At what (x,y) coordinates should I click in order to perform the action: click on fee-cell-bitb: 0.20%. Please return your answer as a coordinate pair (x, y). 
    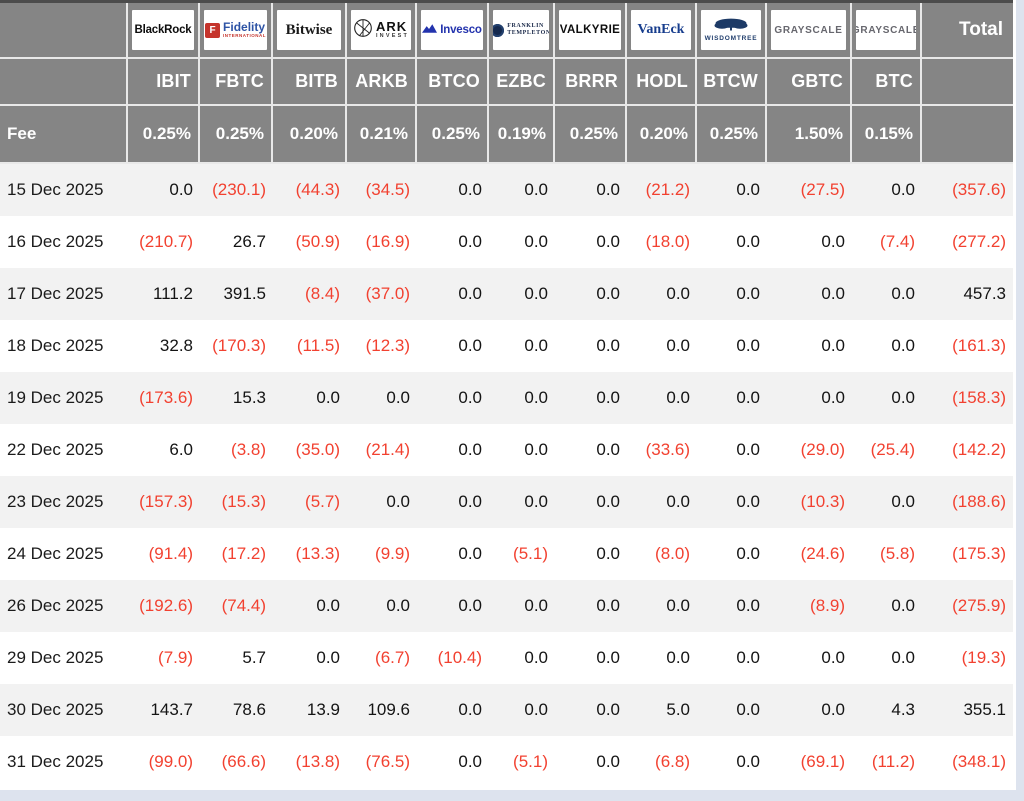
    Looking at the image, I should click on (310, 135).